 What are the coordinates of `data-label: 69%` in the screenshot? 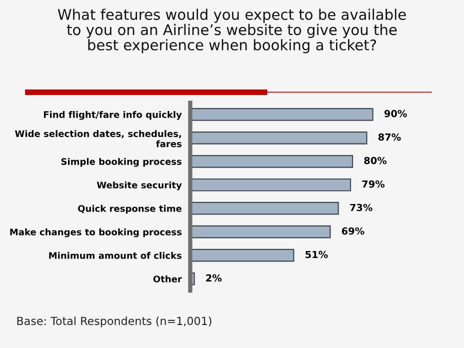 It's located at (353, 231).